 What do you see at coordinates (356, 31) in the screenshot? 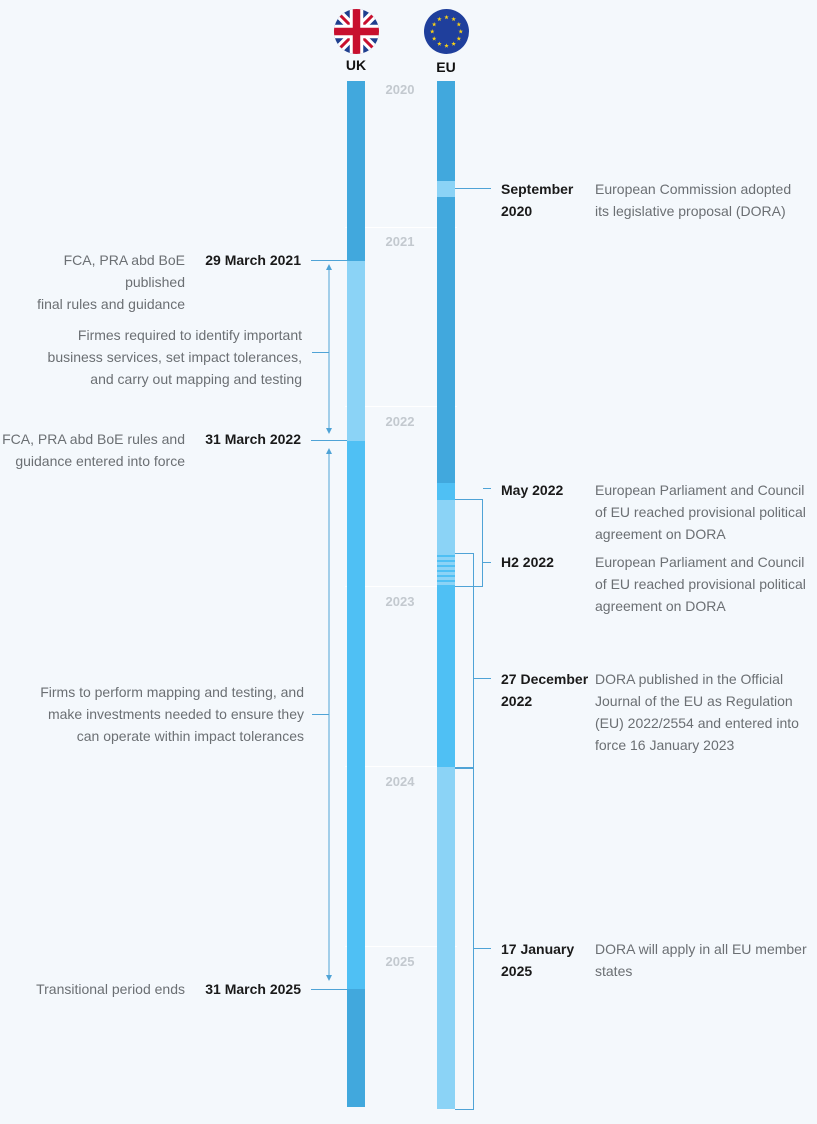
I see `uk-flag-icon` at bounding box center [356, 31].